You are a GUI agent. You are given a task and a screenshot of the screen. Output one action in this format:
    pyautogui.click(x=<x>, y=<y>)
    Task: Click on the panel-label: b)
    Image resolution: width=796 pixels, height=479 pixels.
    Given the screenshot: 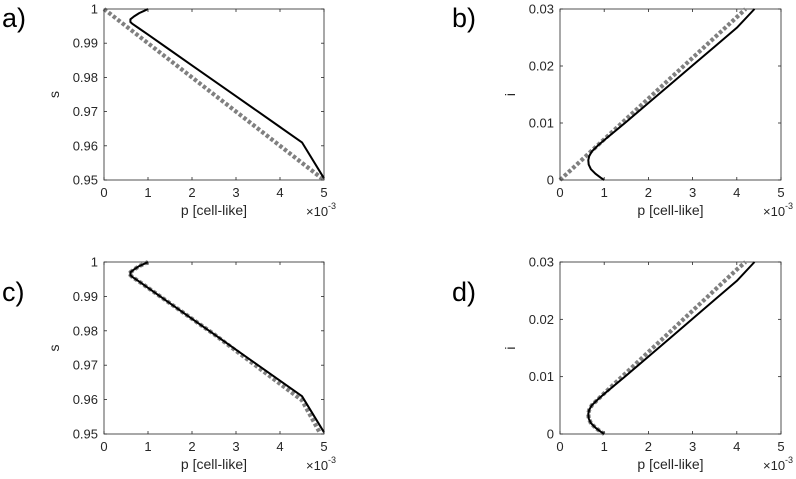 What is the action you would take?
    pyautogui.click(x=464, y=18)
    